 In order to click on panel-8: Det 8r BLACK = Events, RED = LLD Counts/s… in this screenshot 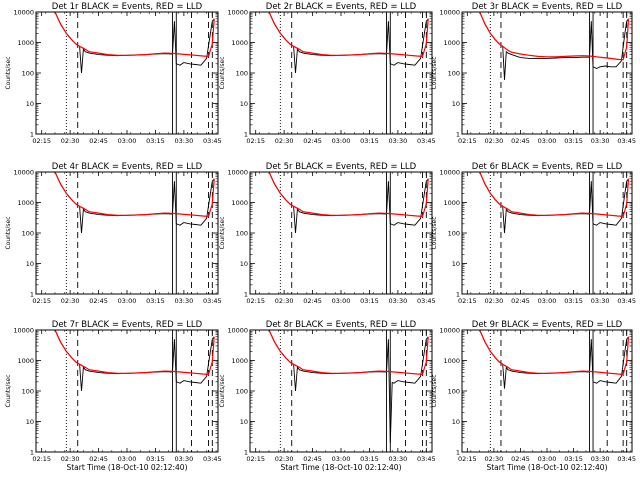, I will do `click(327, 396)`.